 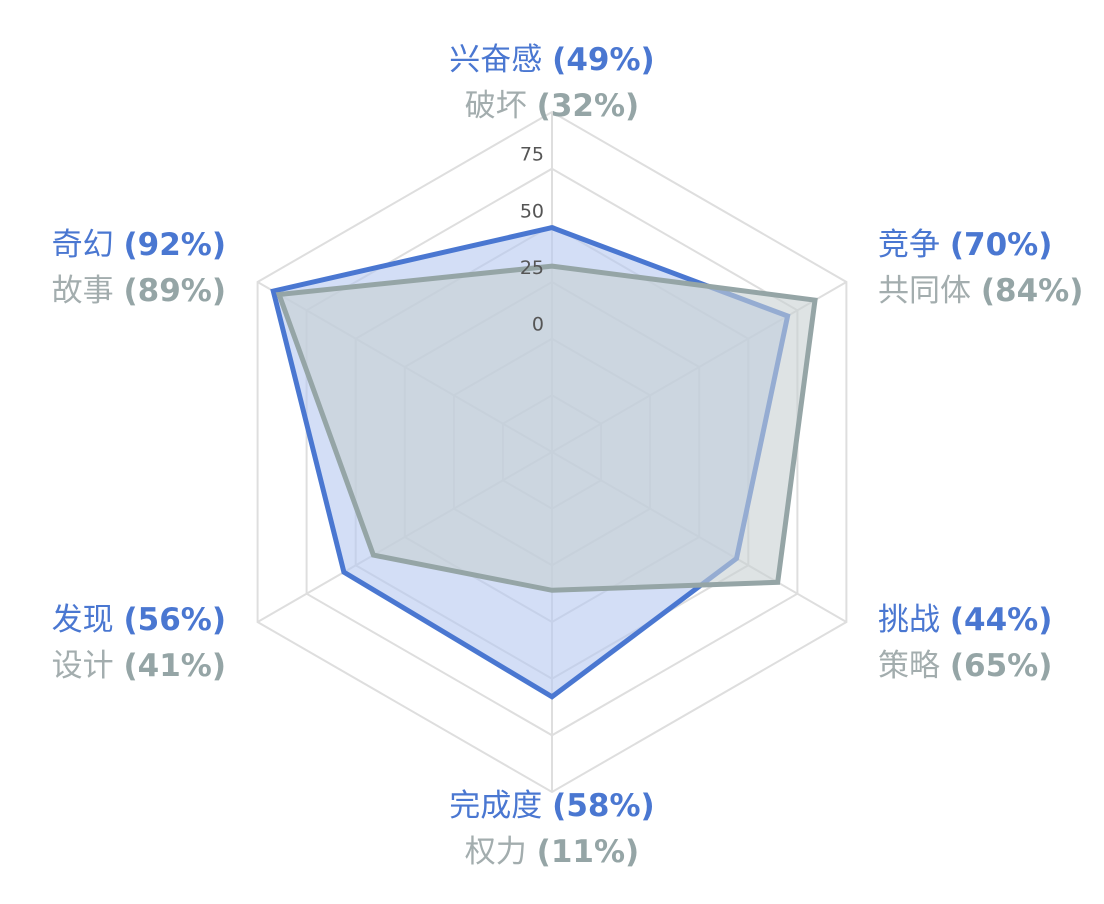 I want to click on axis-label-name: 完成度, so click(x=500, y=806).